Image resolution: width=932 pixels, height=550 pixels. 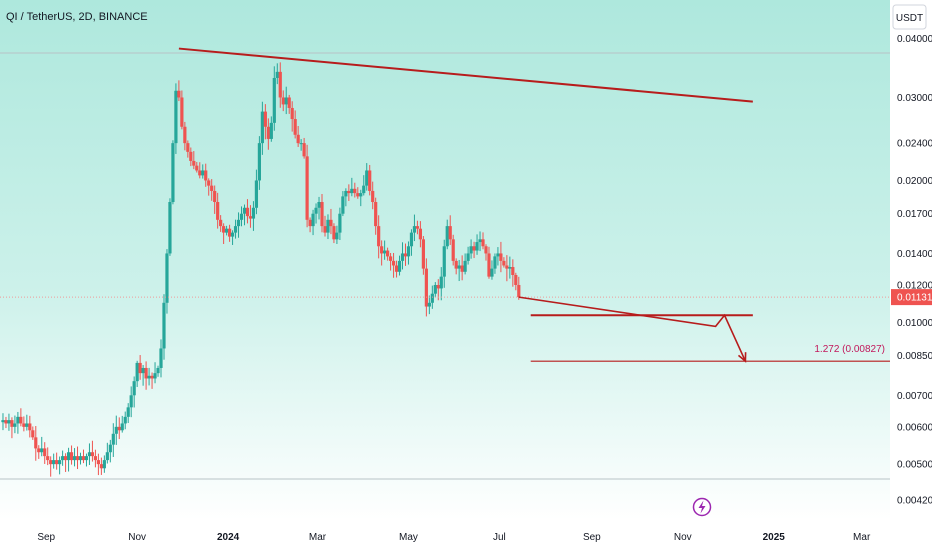 What do you see at coordinates (742, 357) in the screenshot?
I see `projection-arrowhead` at bounding box center [742, 357].